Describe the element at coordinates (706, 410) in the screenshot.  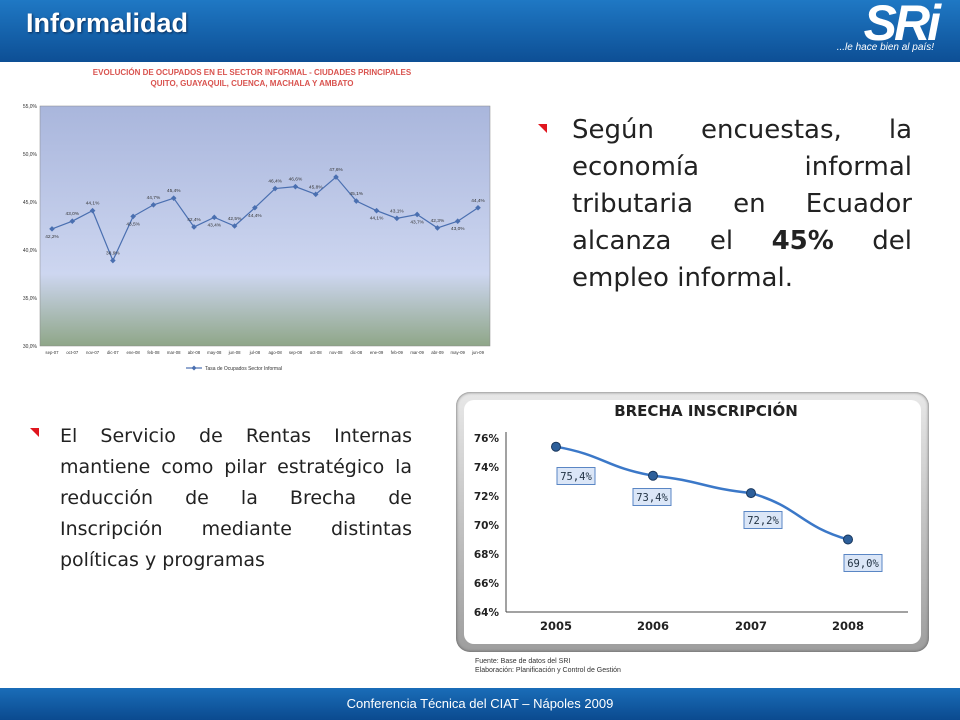
I see `chart-title: BRECHA INSCRIPCIÓN` at that location.